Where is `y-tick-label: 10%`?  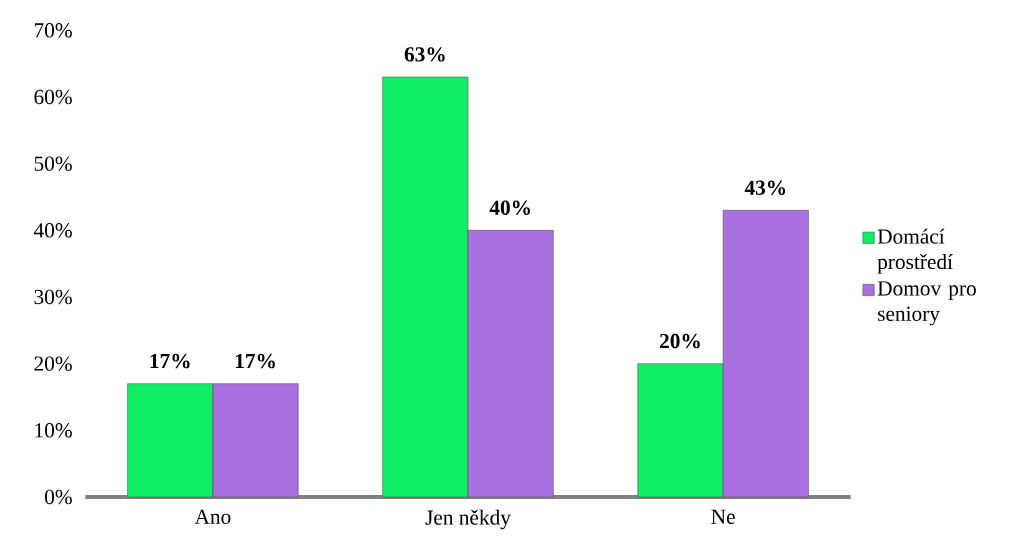
y-tick-label: 10% is located at coordinates (53, 430).